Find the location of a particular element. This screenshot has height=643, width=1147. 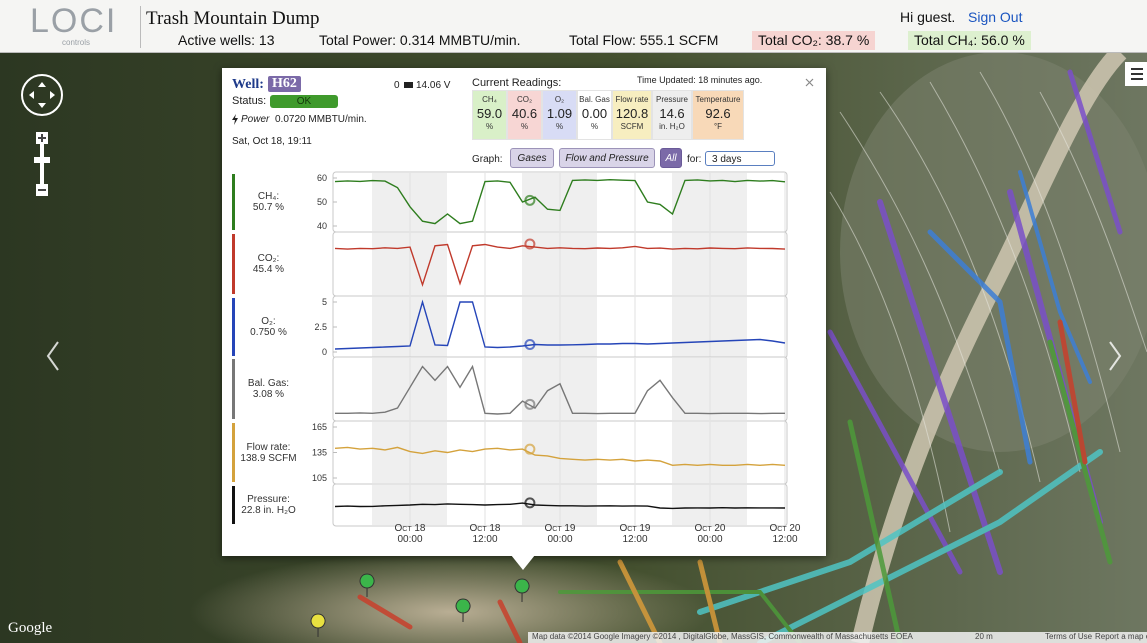

graph-button: All is located at coordinates (671, 158).